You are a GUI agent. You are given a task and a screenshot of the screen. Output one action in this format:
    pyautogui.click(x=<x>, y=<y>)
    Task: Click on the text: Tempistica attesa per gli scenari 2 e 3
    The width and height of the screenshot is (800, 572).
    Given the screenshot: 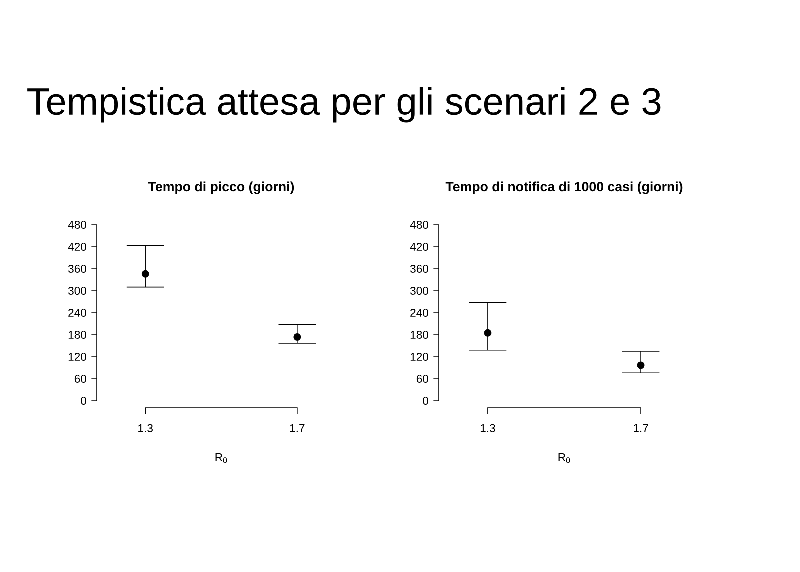 What is the action you would take?
    pyautogui.click(x=344, y=105)
    